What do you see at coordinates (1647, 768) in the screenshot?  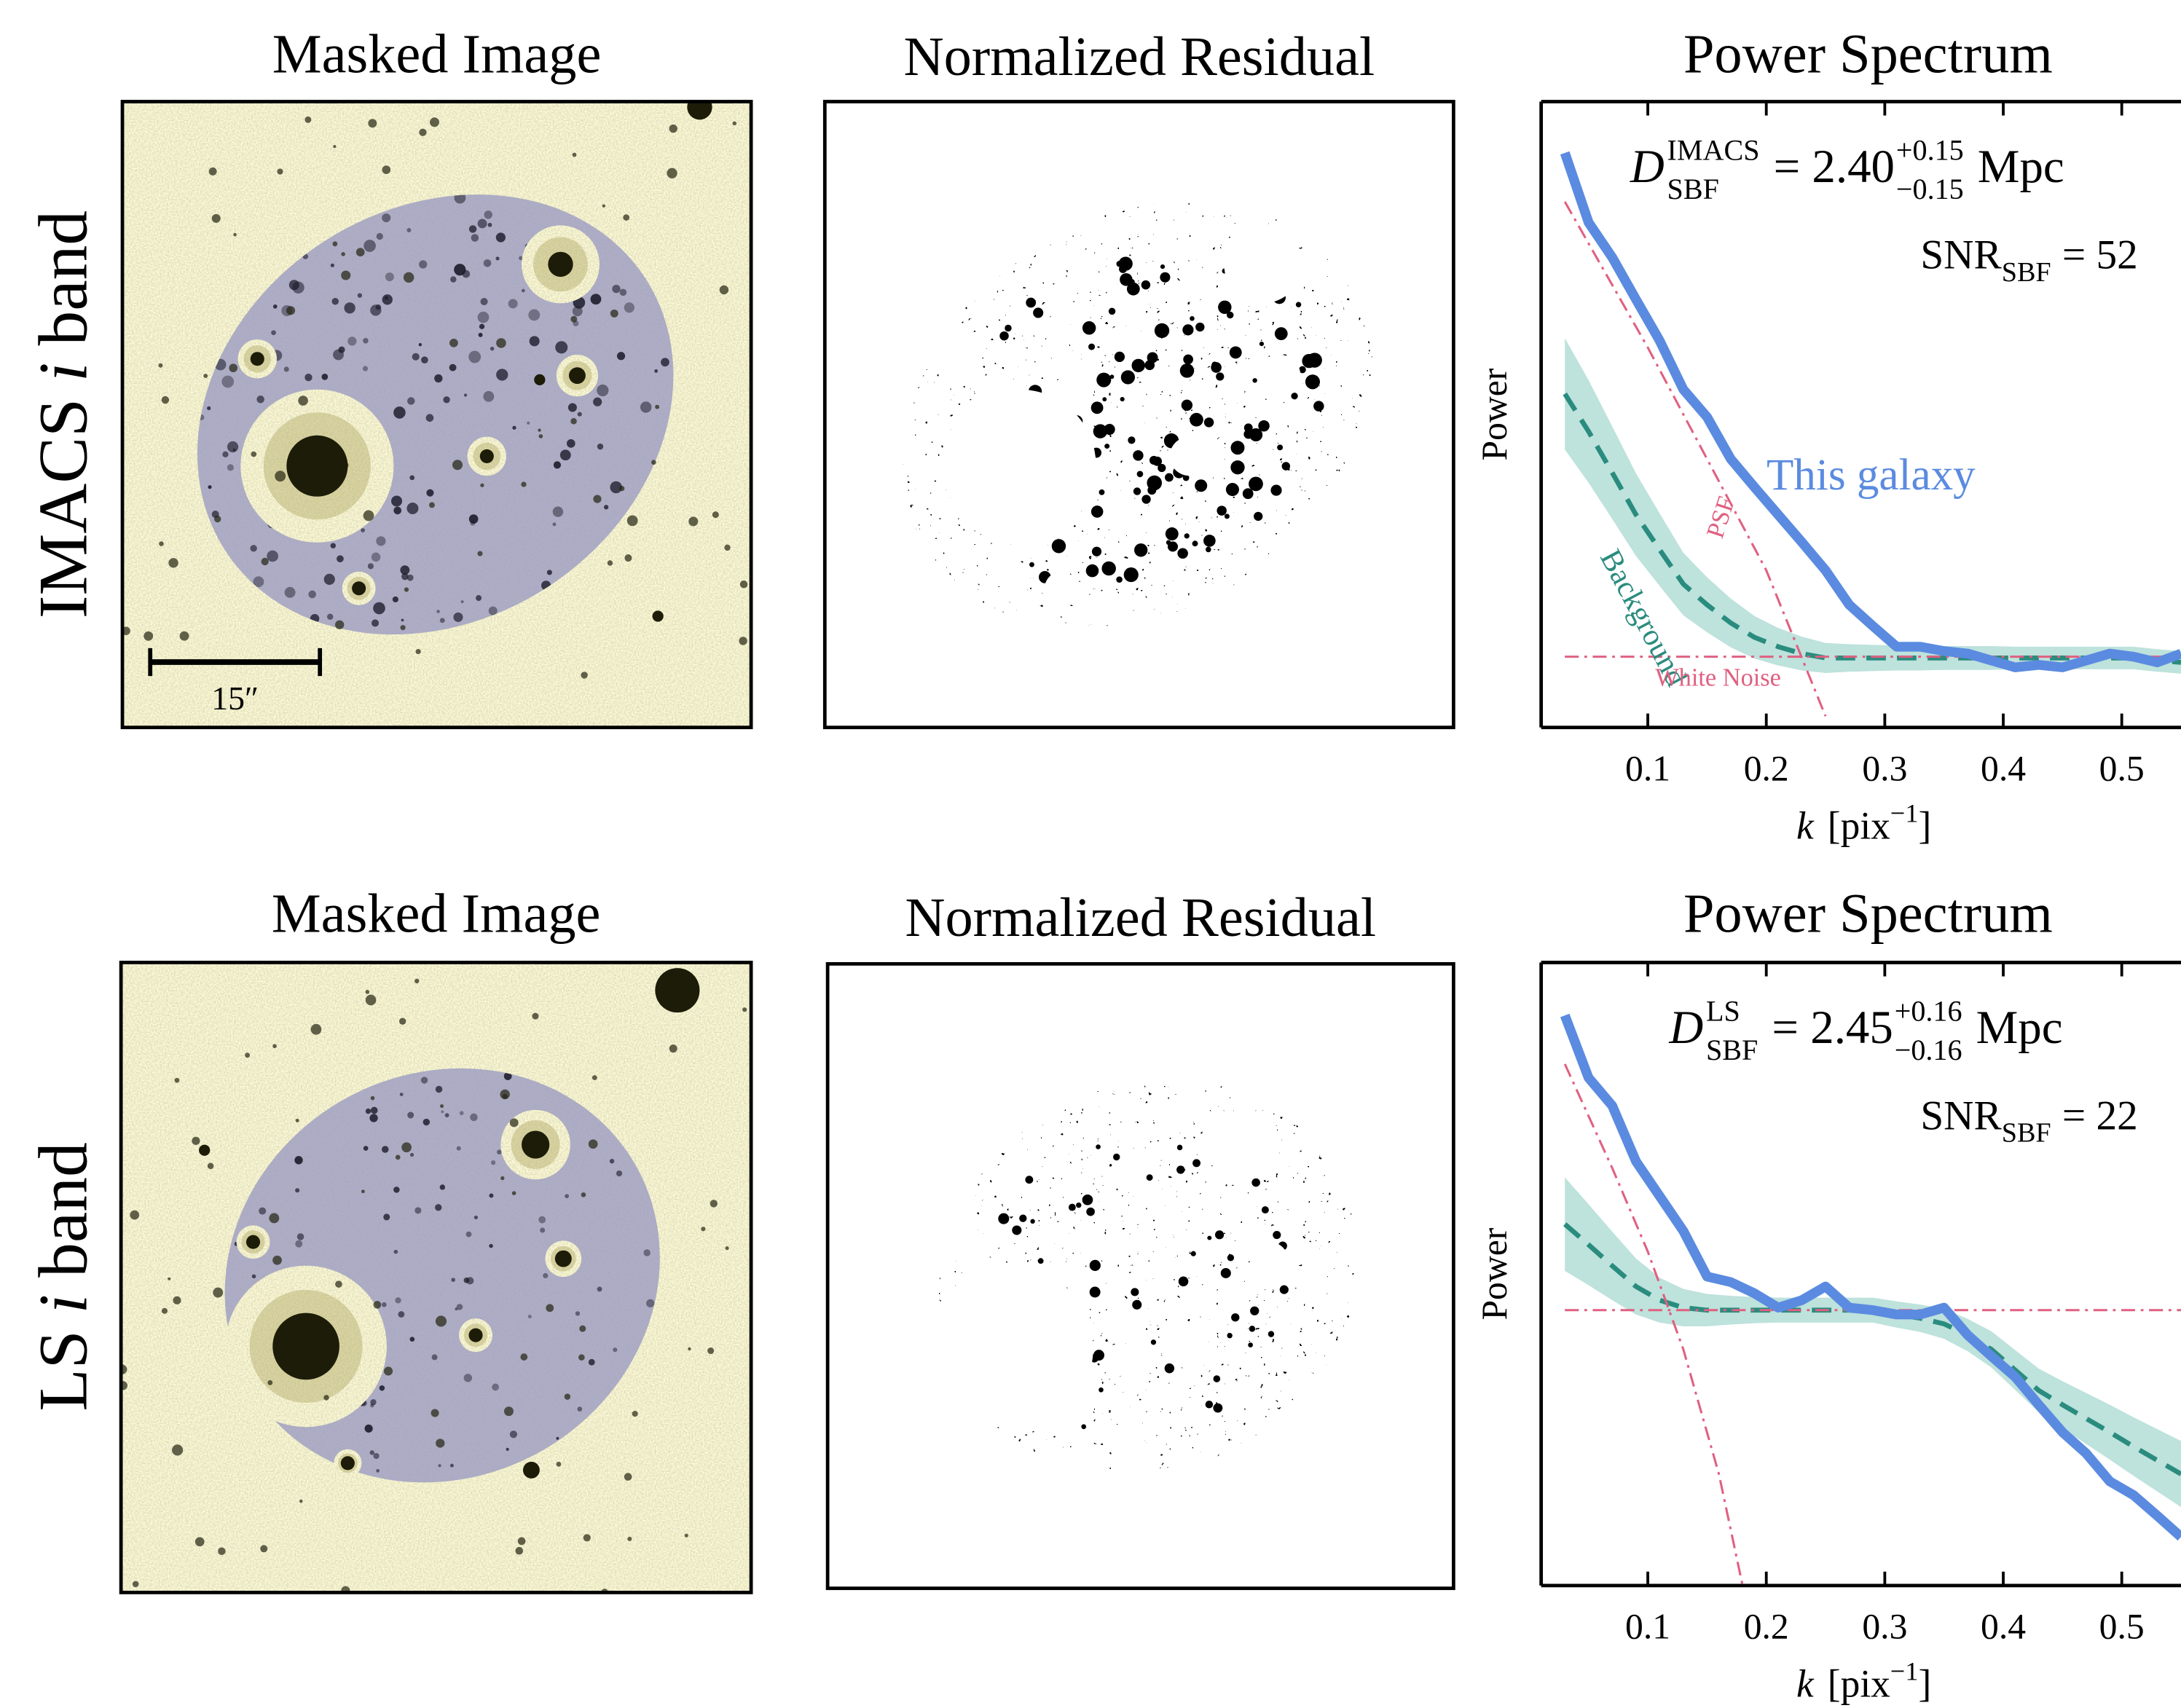 I see `x-tick-label: 0.1` at bounding box center [1647, 768].